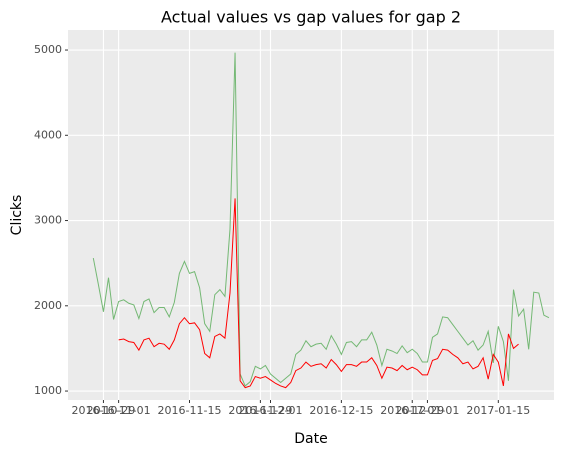 The image size is (577, 456). Describe the element at coordinates (271, 410) in the screenshot. I see `x-tick-label: 2016-12-01` at that location.